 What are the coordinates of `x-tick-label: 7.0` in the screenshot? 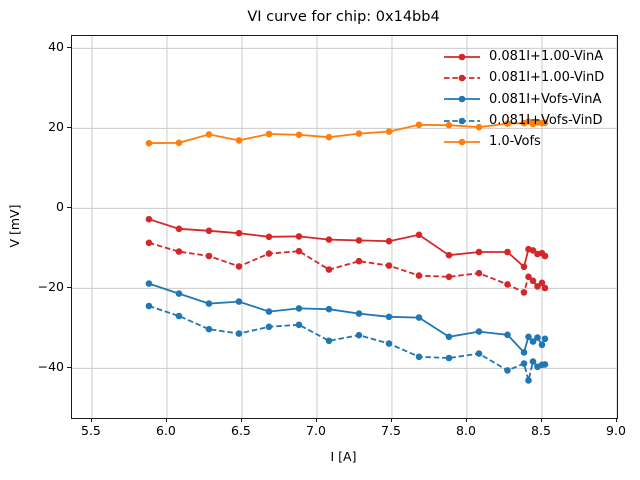 It's located at (316, 430).